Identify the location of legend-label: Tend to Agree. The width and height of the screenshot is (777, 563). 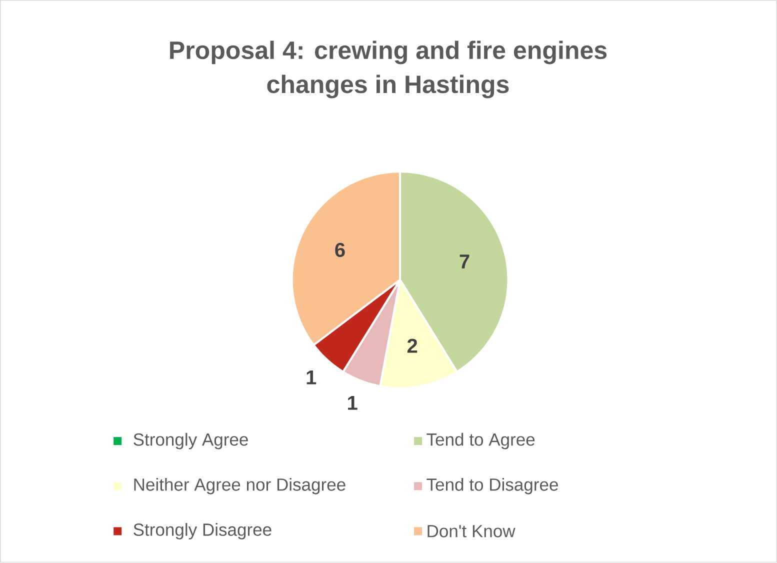
(480, 441).